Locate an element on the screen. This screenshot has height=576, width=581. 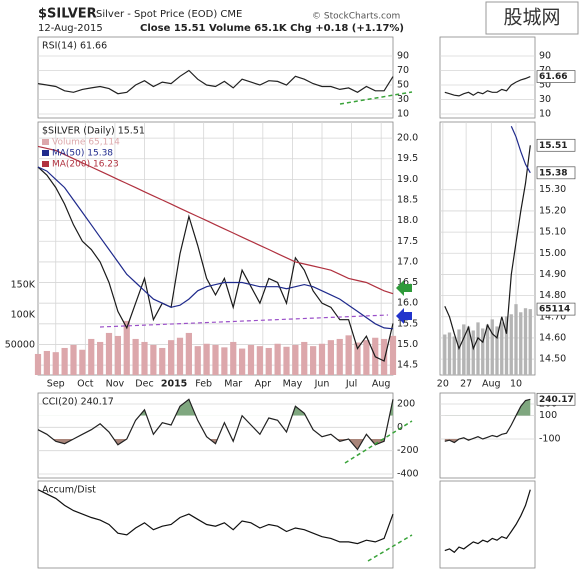
symbol: $SILVER is located at coordinates (67, 14).